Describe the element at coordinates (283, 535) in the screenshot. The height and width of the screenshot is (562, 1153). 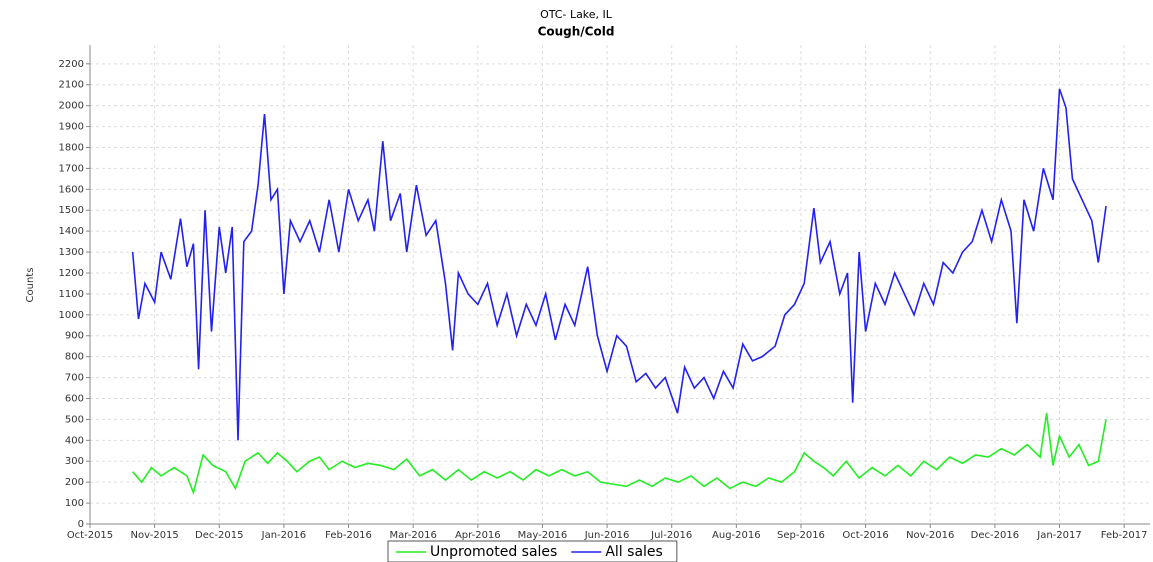
I see `x-tick-label: Jan-2016` at that location.